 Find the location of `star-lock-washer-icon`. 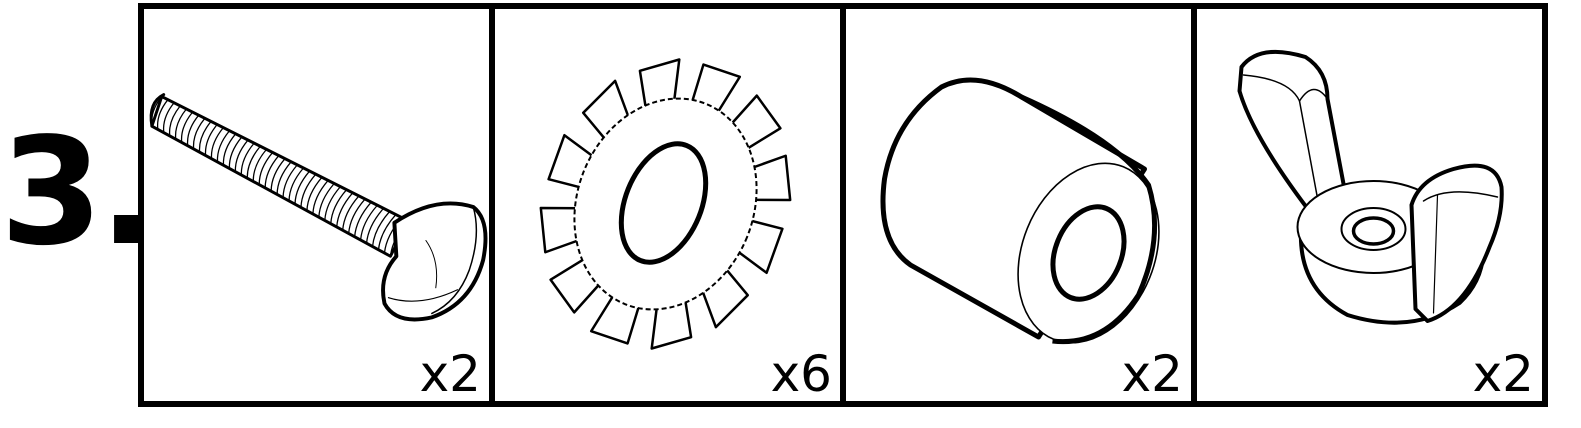

star-lock-washer-icon is located at coordinates (665, 204).